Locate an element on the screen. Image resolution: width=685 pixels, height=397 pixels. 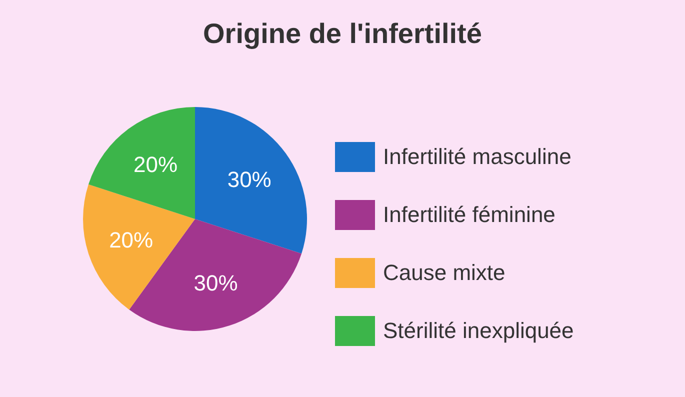
legend-label: Infertilité féminine is located at coordinates (469, 215).